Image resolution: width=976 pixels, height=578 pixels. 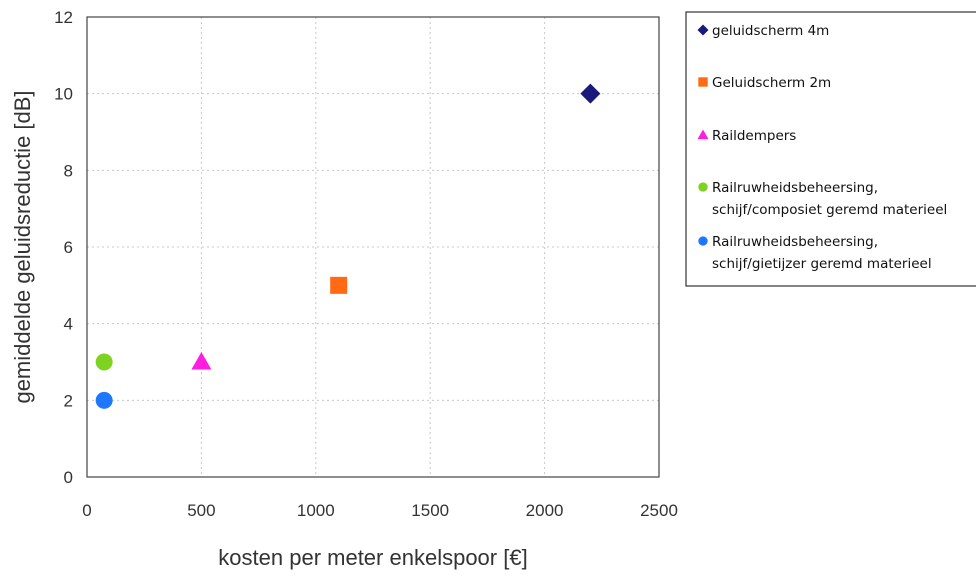 What do you see at coordinates (86, 510) in the screenshot?
I see `x-tick-label: 0` at bounding box center [86, 510].